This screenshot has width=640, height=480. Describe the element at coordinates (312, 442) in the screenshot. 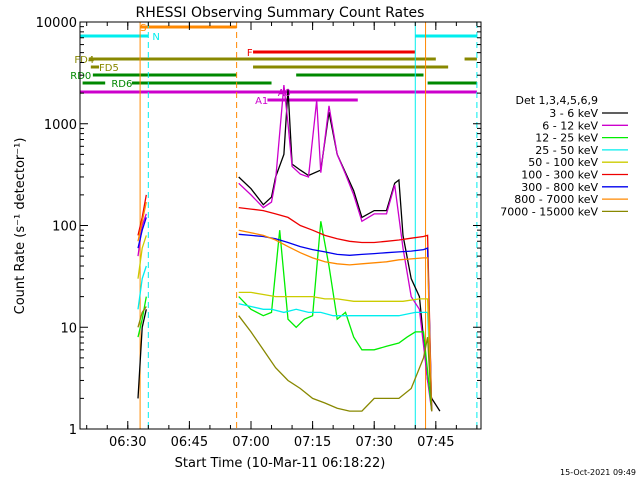

I see `x-tick-label: 07:15` at that location.